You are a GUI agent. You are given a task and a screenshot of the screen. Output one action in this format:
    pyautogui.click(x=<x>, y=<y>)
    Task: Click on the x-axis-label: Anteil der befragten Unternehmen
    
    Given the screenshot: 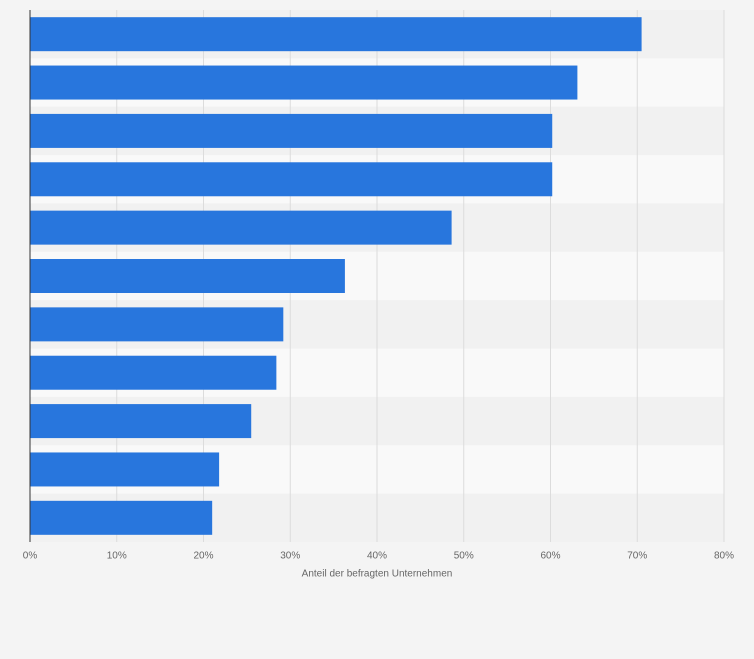 What is the action you would take?
    pyautogui.click(x=377, y=574)
    